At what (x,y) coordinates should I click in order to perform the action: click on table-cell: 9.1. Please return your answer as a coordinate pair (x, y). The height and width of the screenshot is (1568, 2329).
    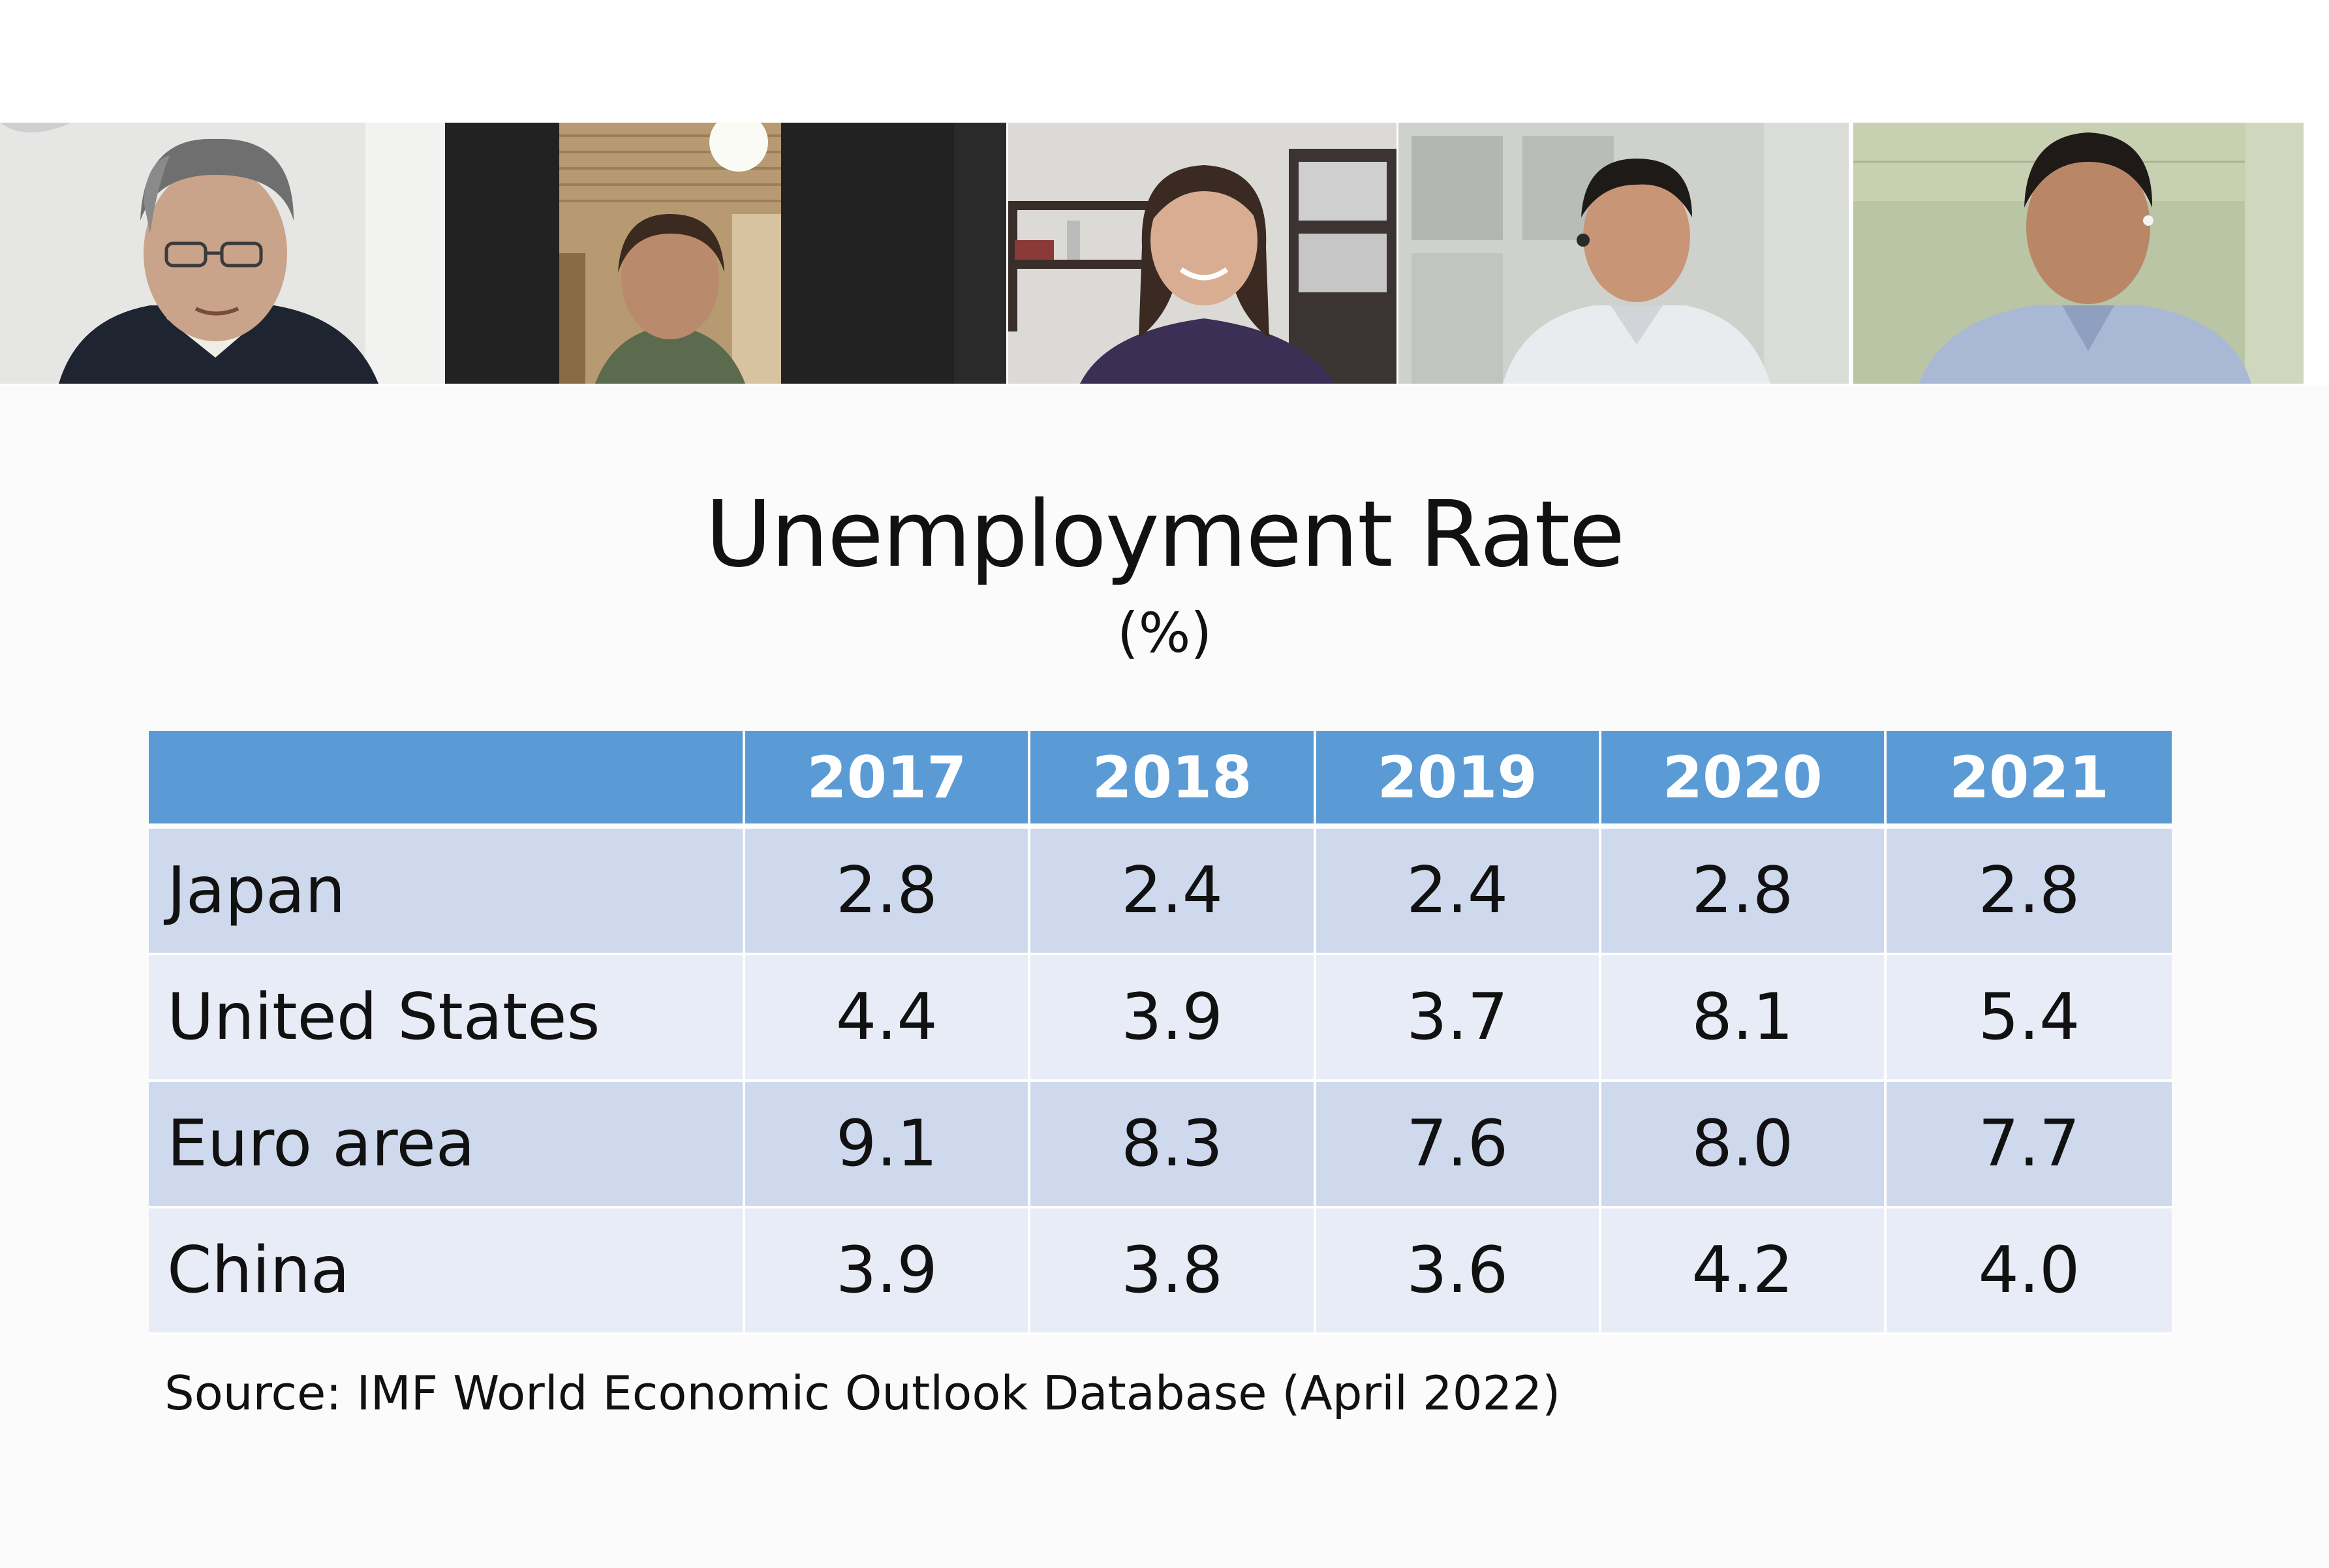
    Looking at the image, I should click on (888, 1145).